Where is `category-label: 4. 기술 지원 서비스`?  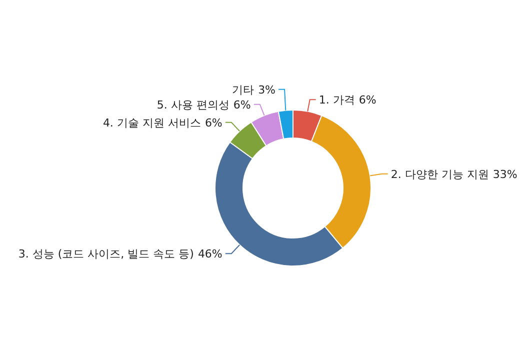
category-label: 4. 기술 지원 서비스 is located at coordinates (151, 123).